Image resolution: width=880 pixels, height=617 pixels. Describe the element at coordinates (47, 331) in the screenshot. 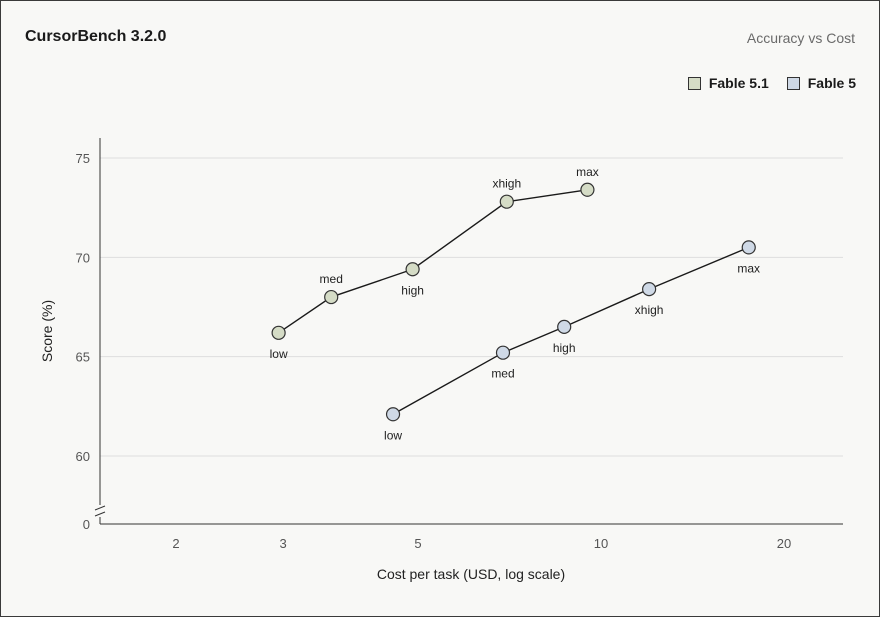

I see `y-axis-label: Score (%)` at that location.